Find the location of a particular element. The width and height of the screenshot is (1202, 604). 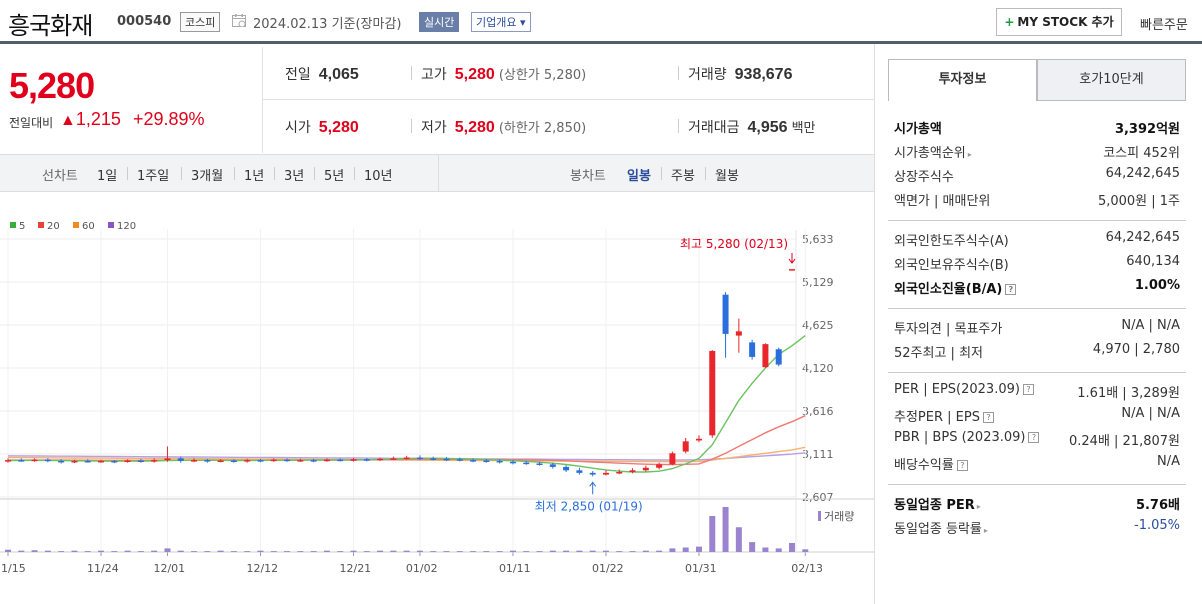

period-5y: 5년 is located at coordinates (334, 176).